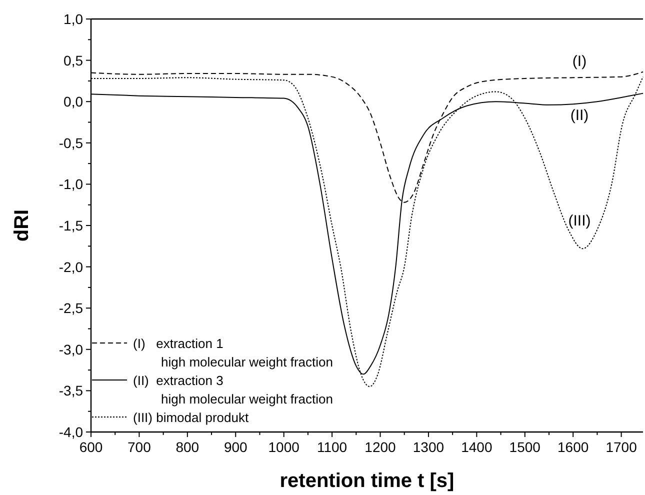  What do you see at coordinates (74, 60) in the screenshot?
I see `y-tick-label: 0,5` at bounding box center [74, 60].